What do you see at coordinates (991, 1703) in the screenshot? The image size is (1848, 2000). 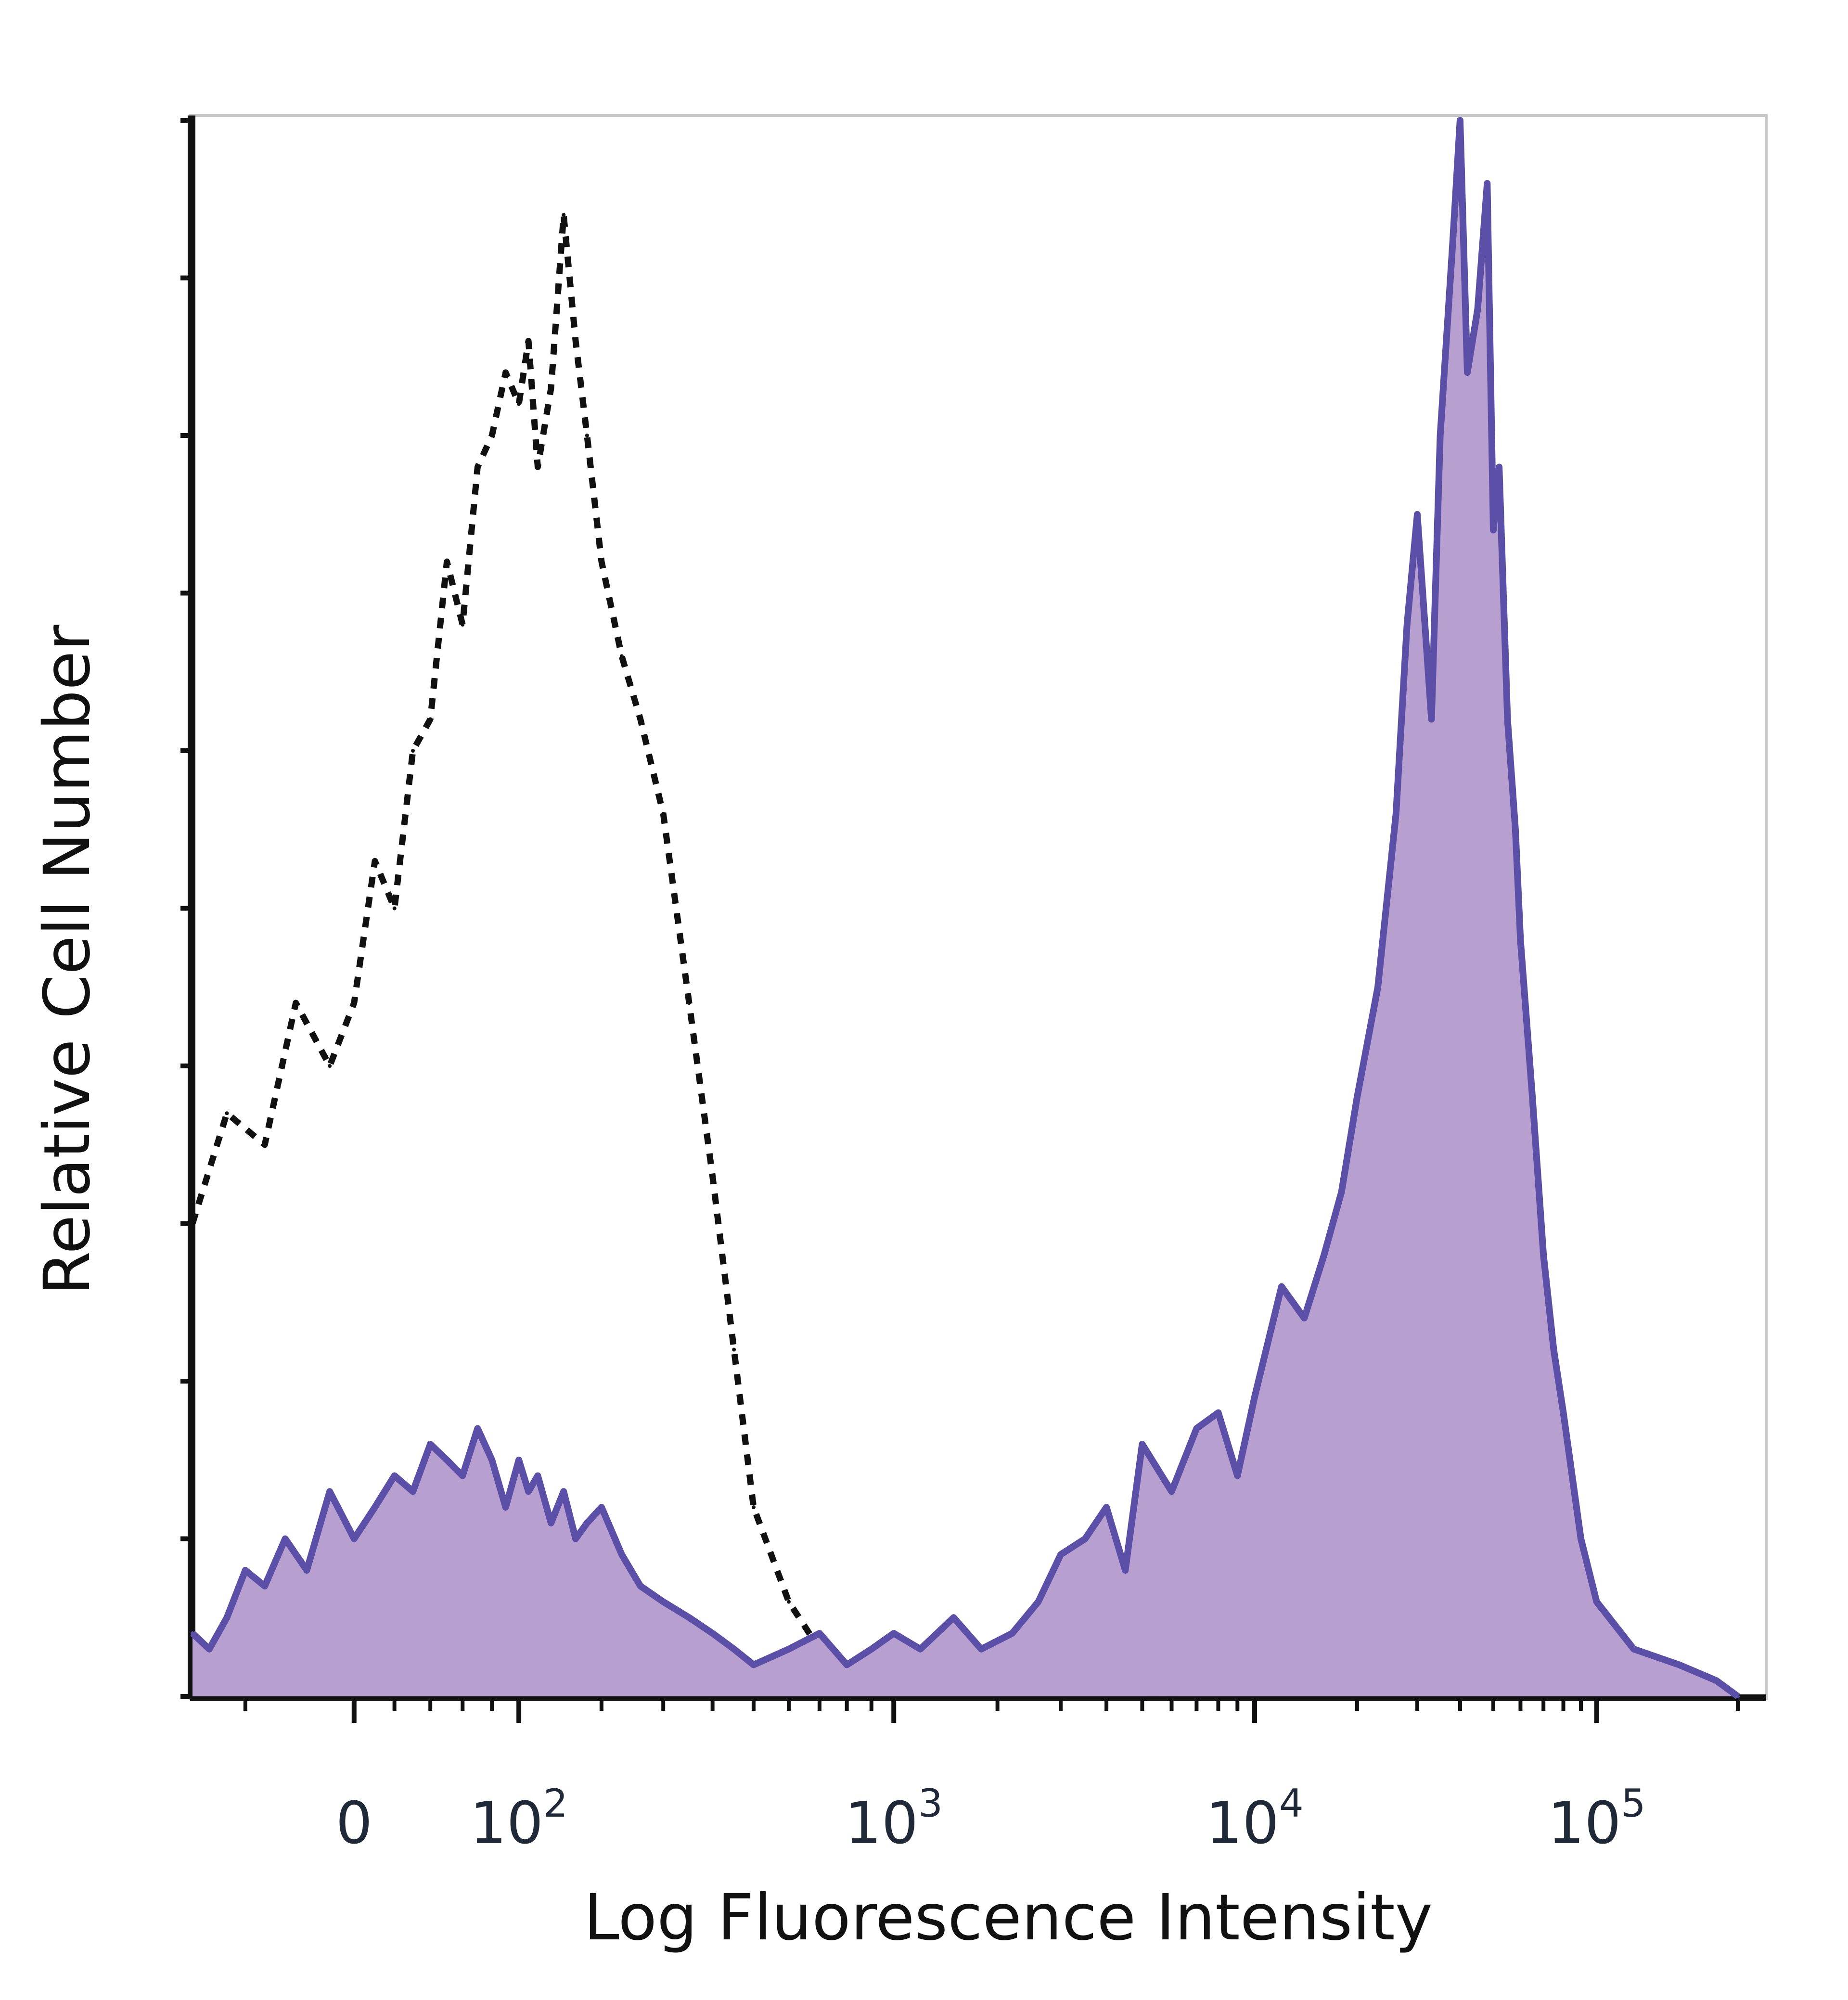 I see `x-axis-minor-ticks` at bounding box center [991, 1703].